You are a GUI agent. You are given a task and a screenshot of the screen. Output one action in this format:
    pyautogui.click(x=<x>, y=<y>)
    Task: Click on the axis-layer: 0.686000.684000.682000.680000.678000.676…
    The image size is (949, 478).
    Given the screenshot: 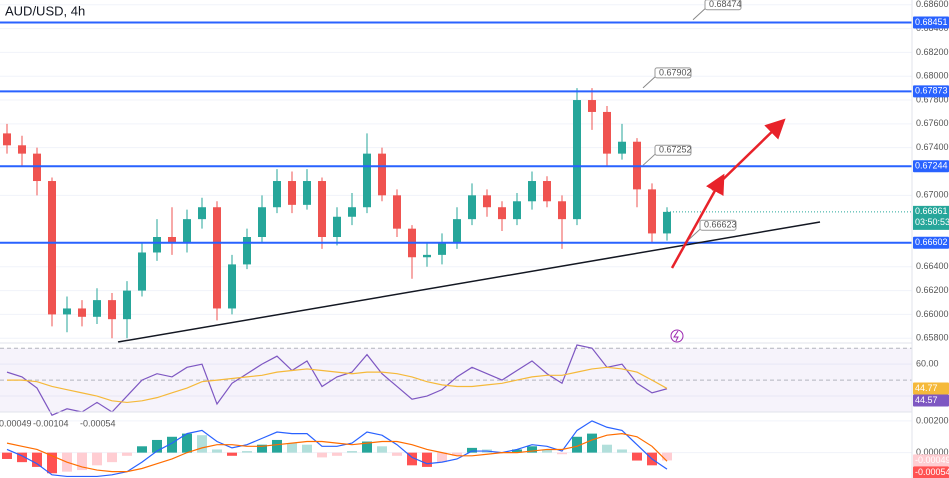 What is the action you would take?
    pyautogui.click(x=931, y=239)
    